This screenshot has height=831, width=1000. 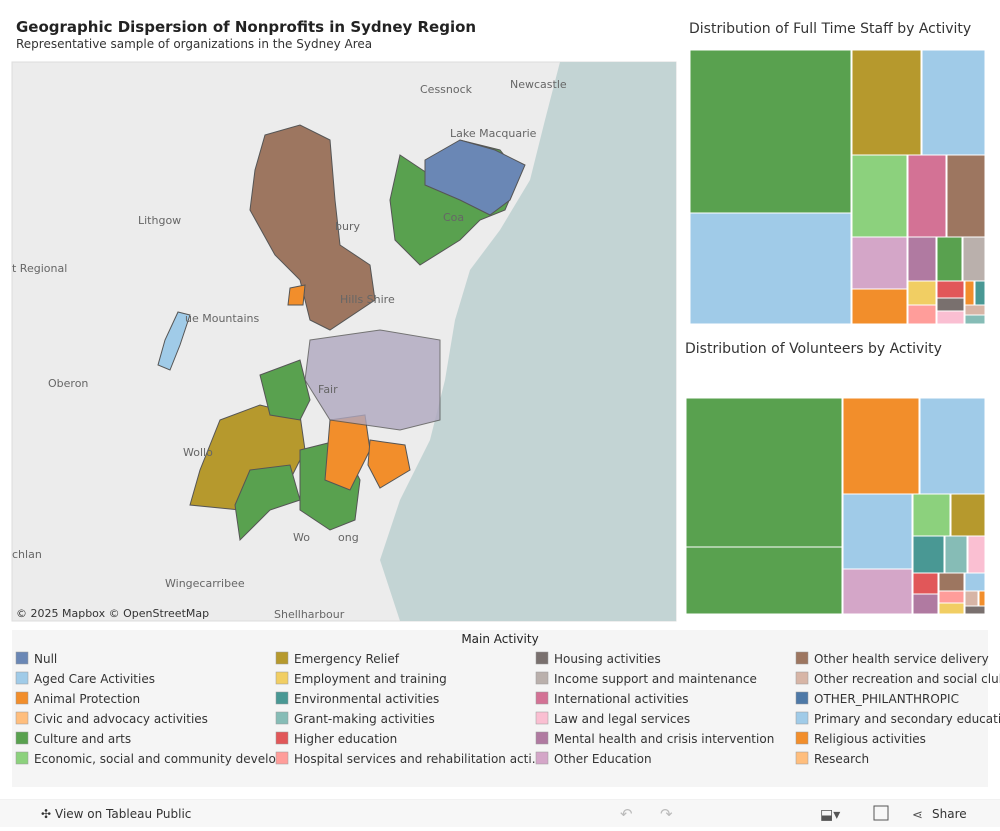 I want to click on place-label: Fair, so click(x=328, y=389).